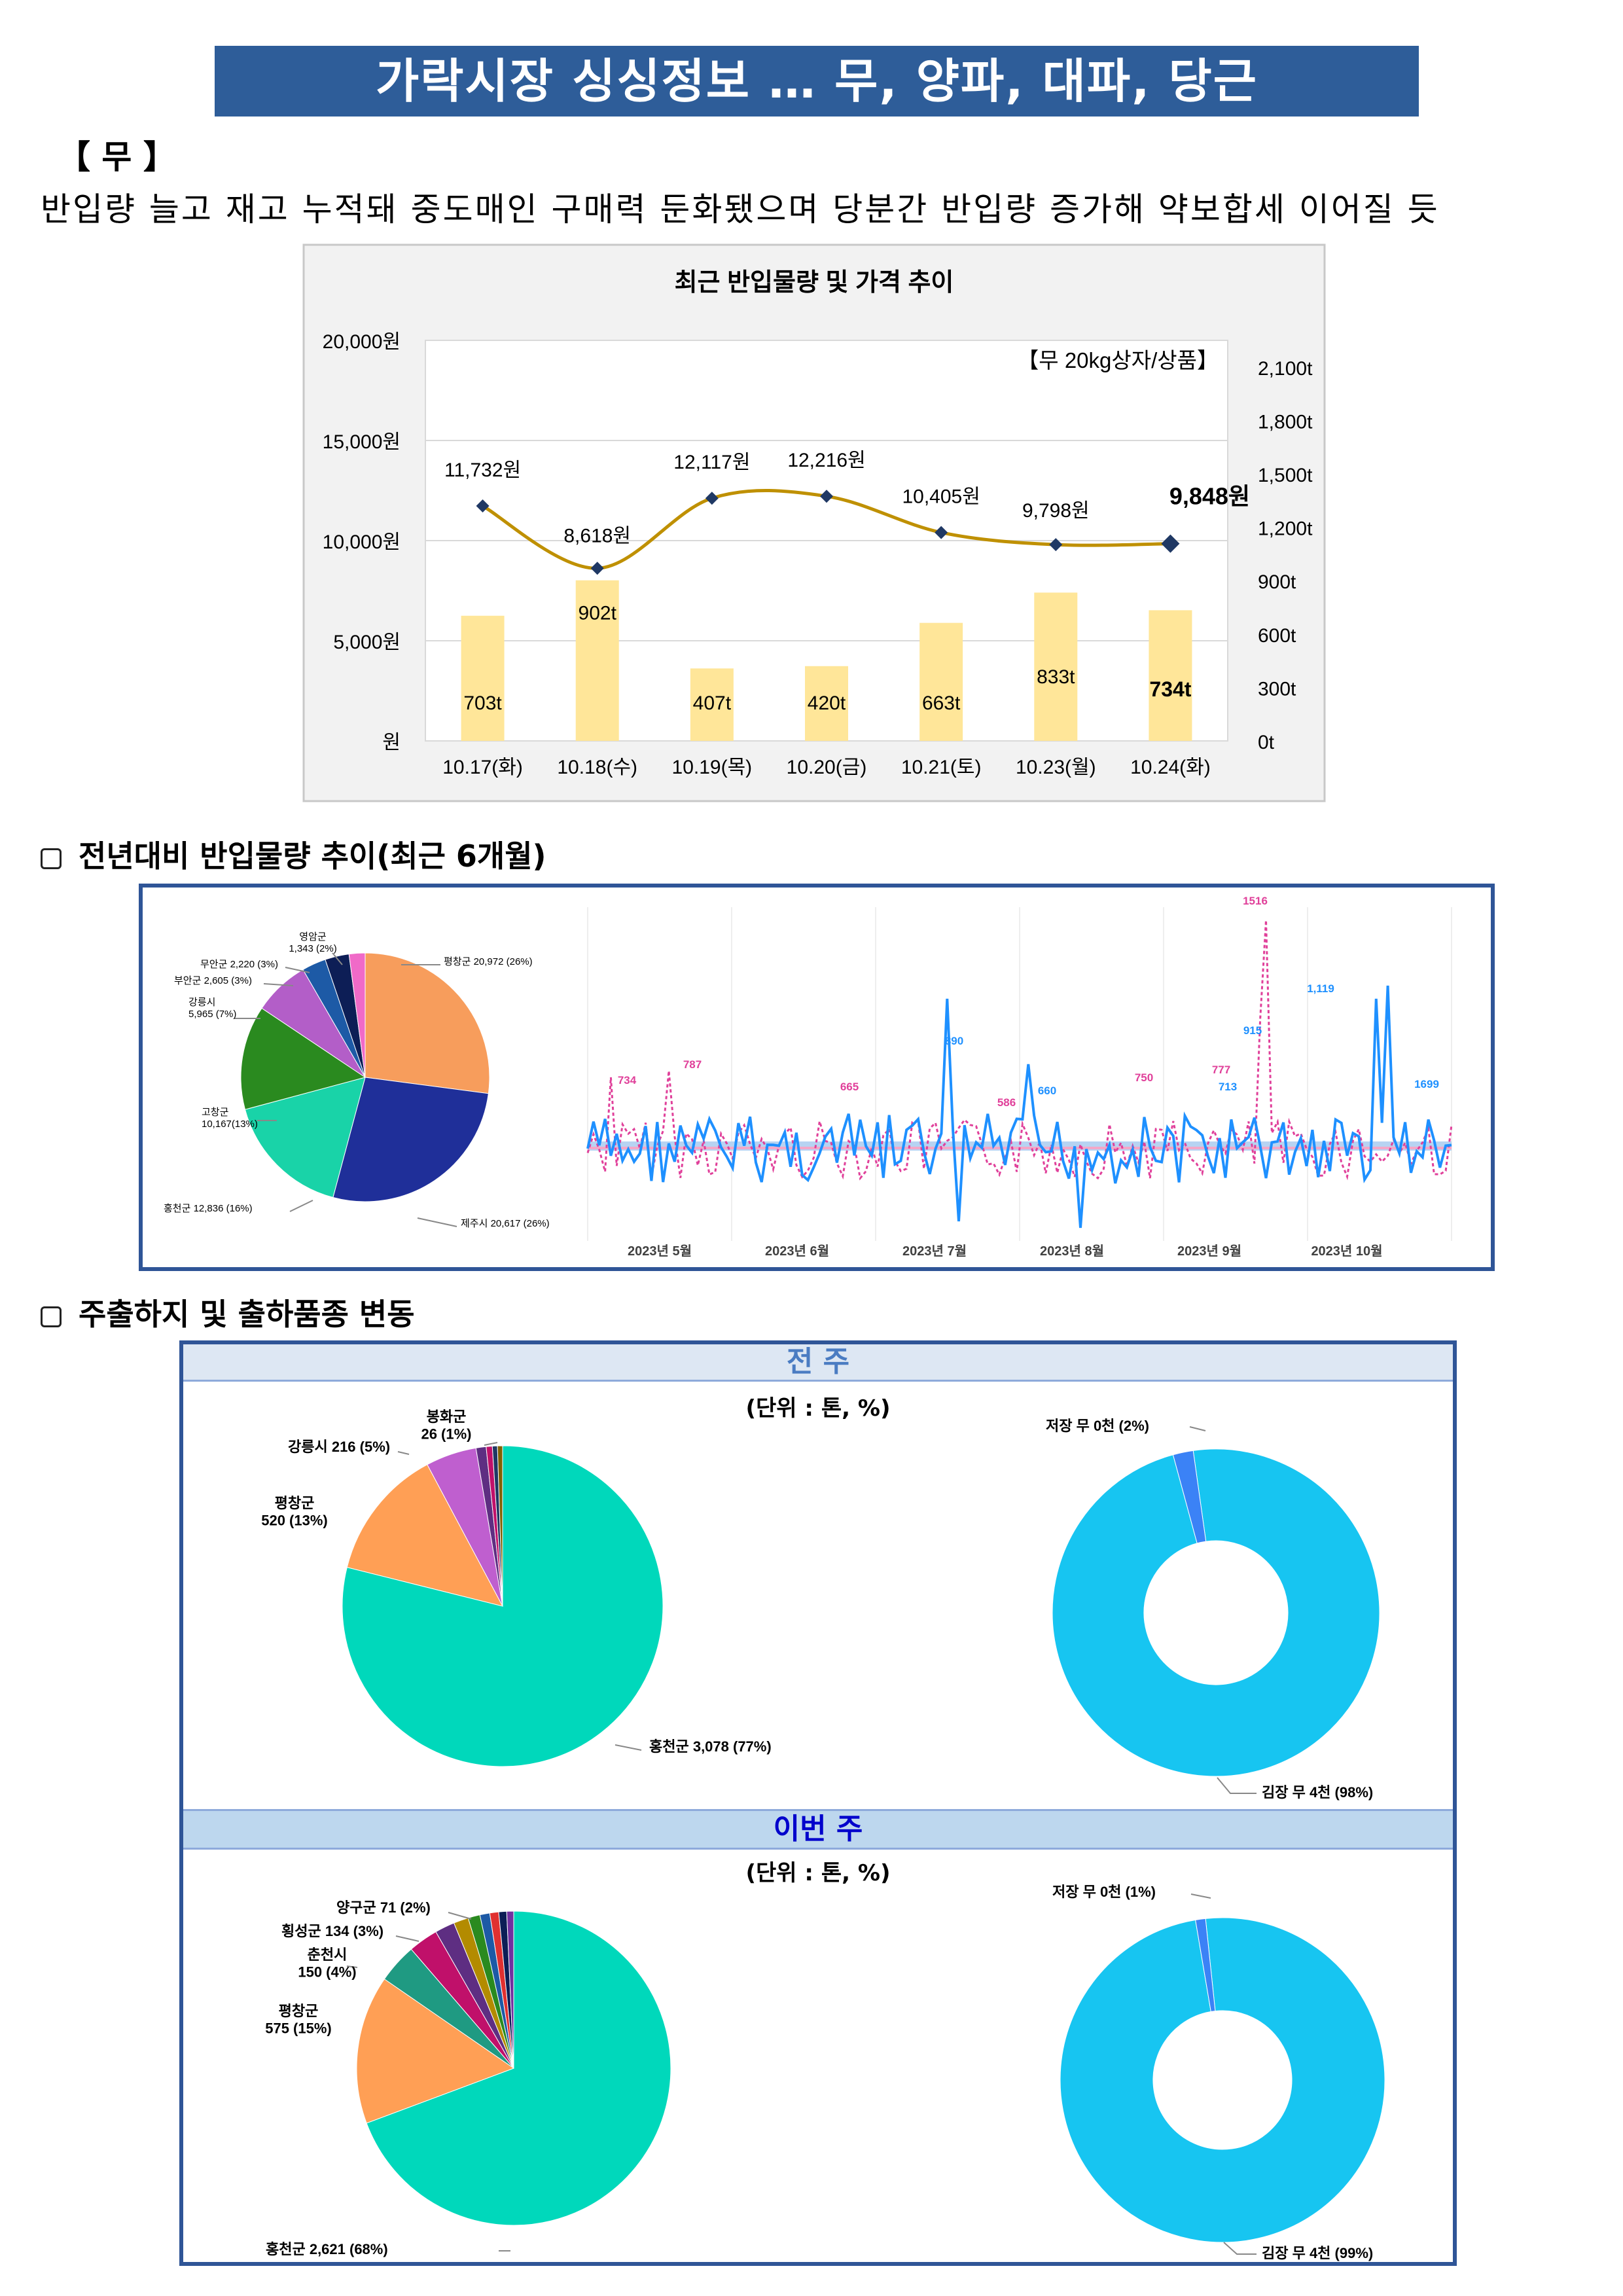 The height and width of the screenshot is (2296, 1623). I want to click on price-label: 9,848원, so click(1209, 496).